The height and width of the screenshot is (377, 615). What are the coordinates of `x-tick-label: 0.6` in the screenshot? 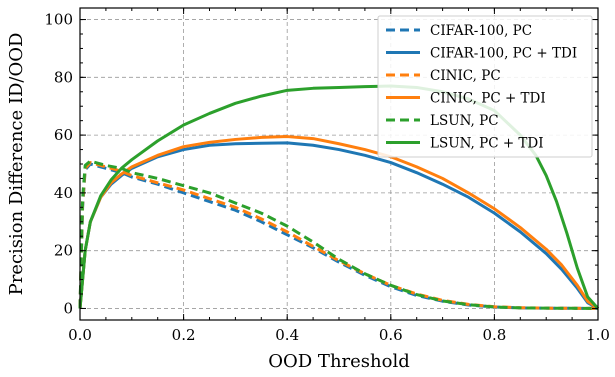 It's located at (391, 335).